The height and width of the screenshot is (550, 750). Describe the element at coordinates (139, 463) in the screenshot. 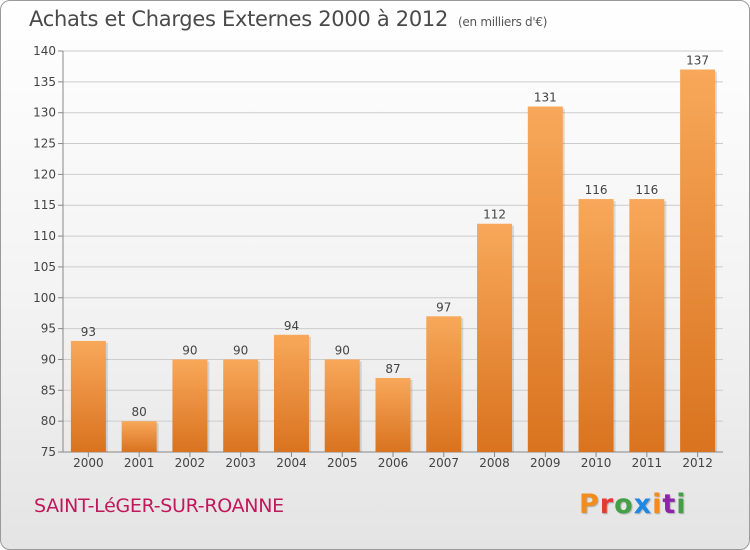

I see `x-tick-label: 2001` at that location.